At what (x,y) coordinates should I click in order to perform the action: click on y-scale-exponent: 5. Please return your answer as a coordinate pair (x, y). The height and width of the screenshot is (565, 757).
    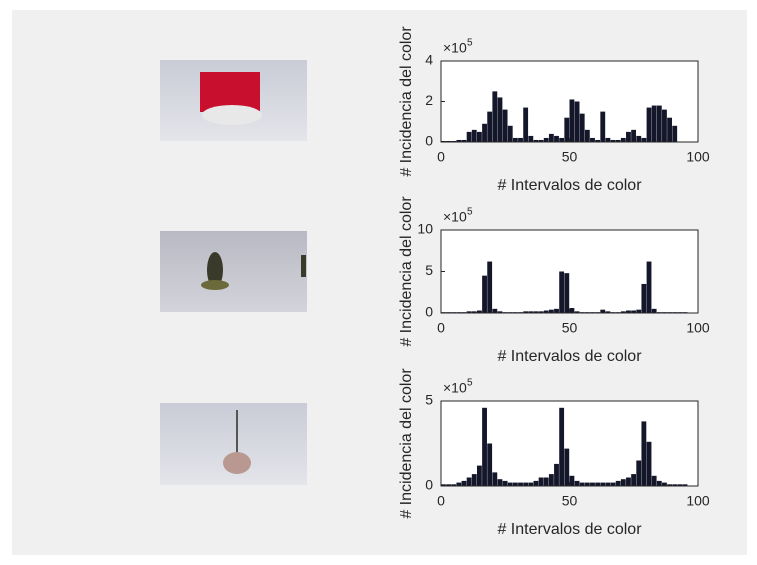
    Looking at the image, I should click on (470, 383).